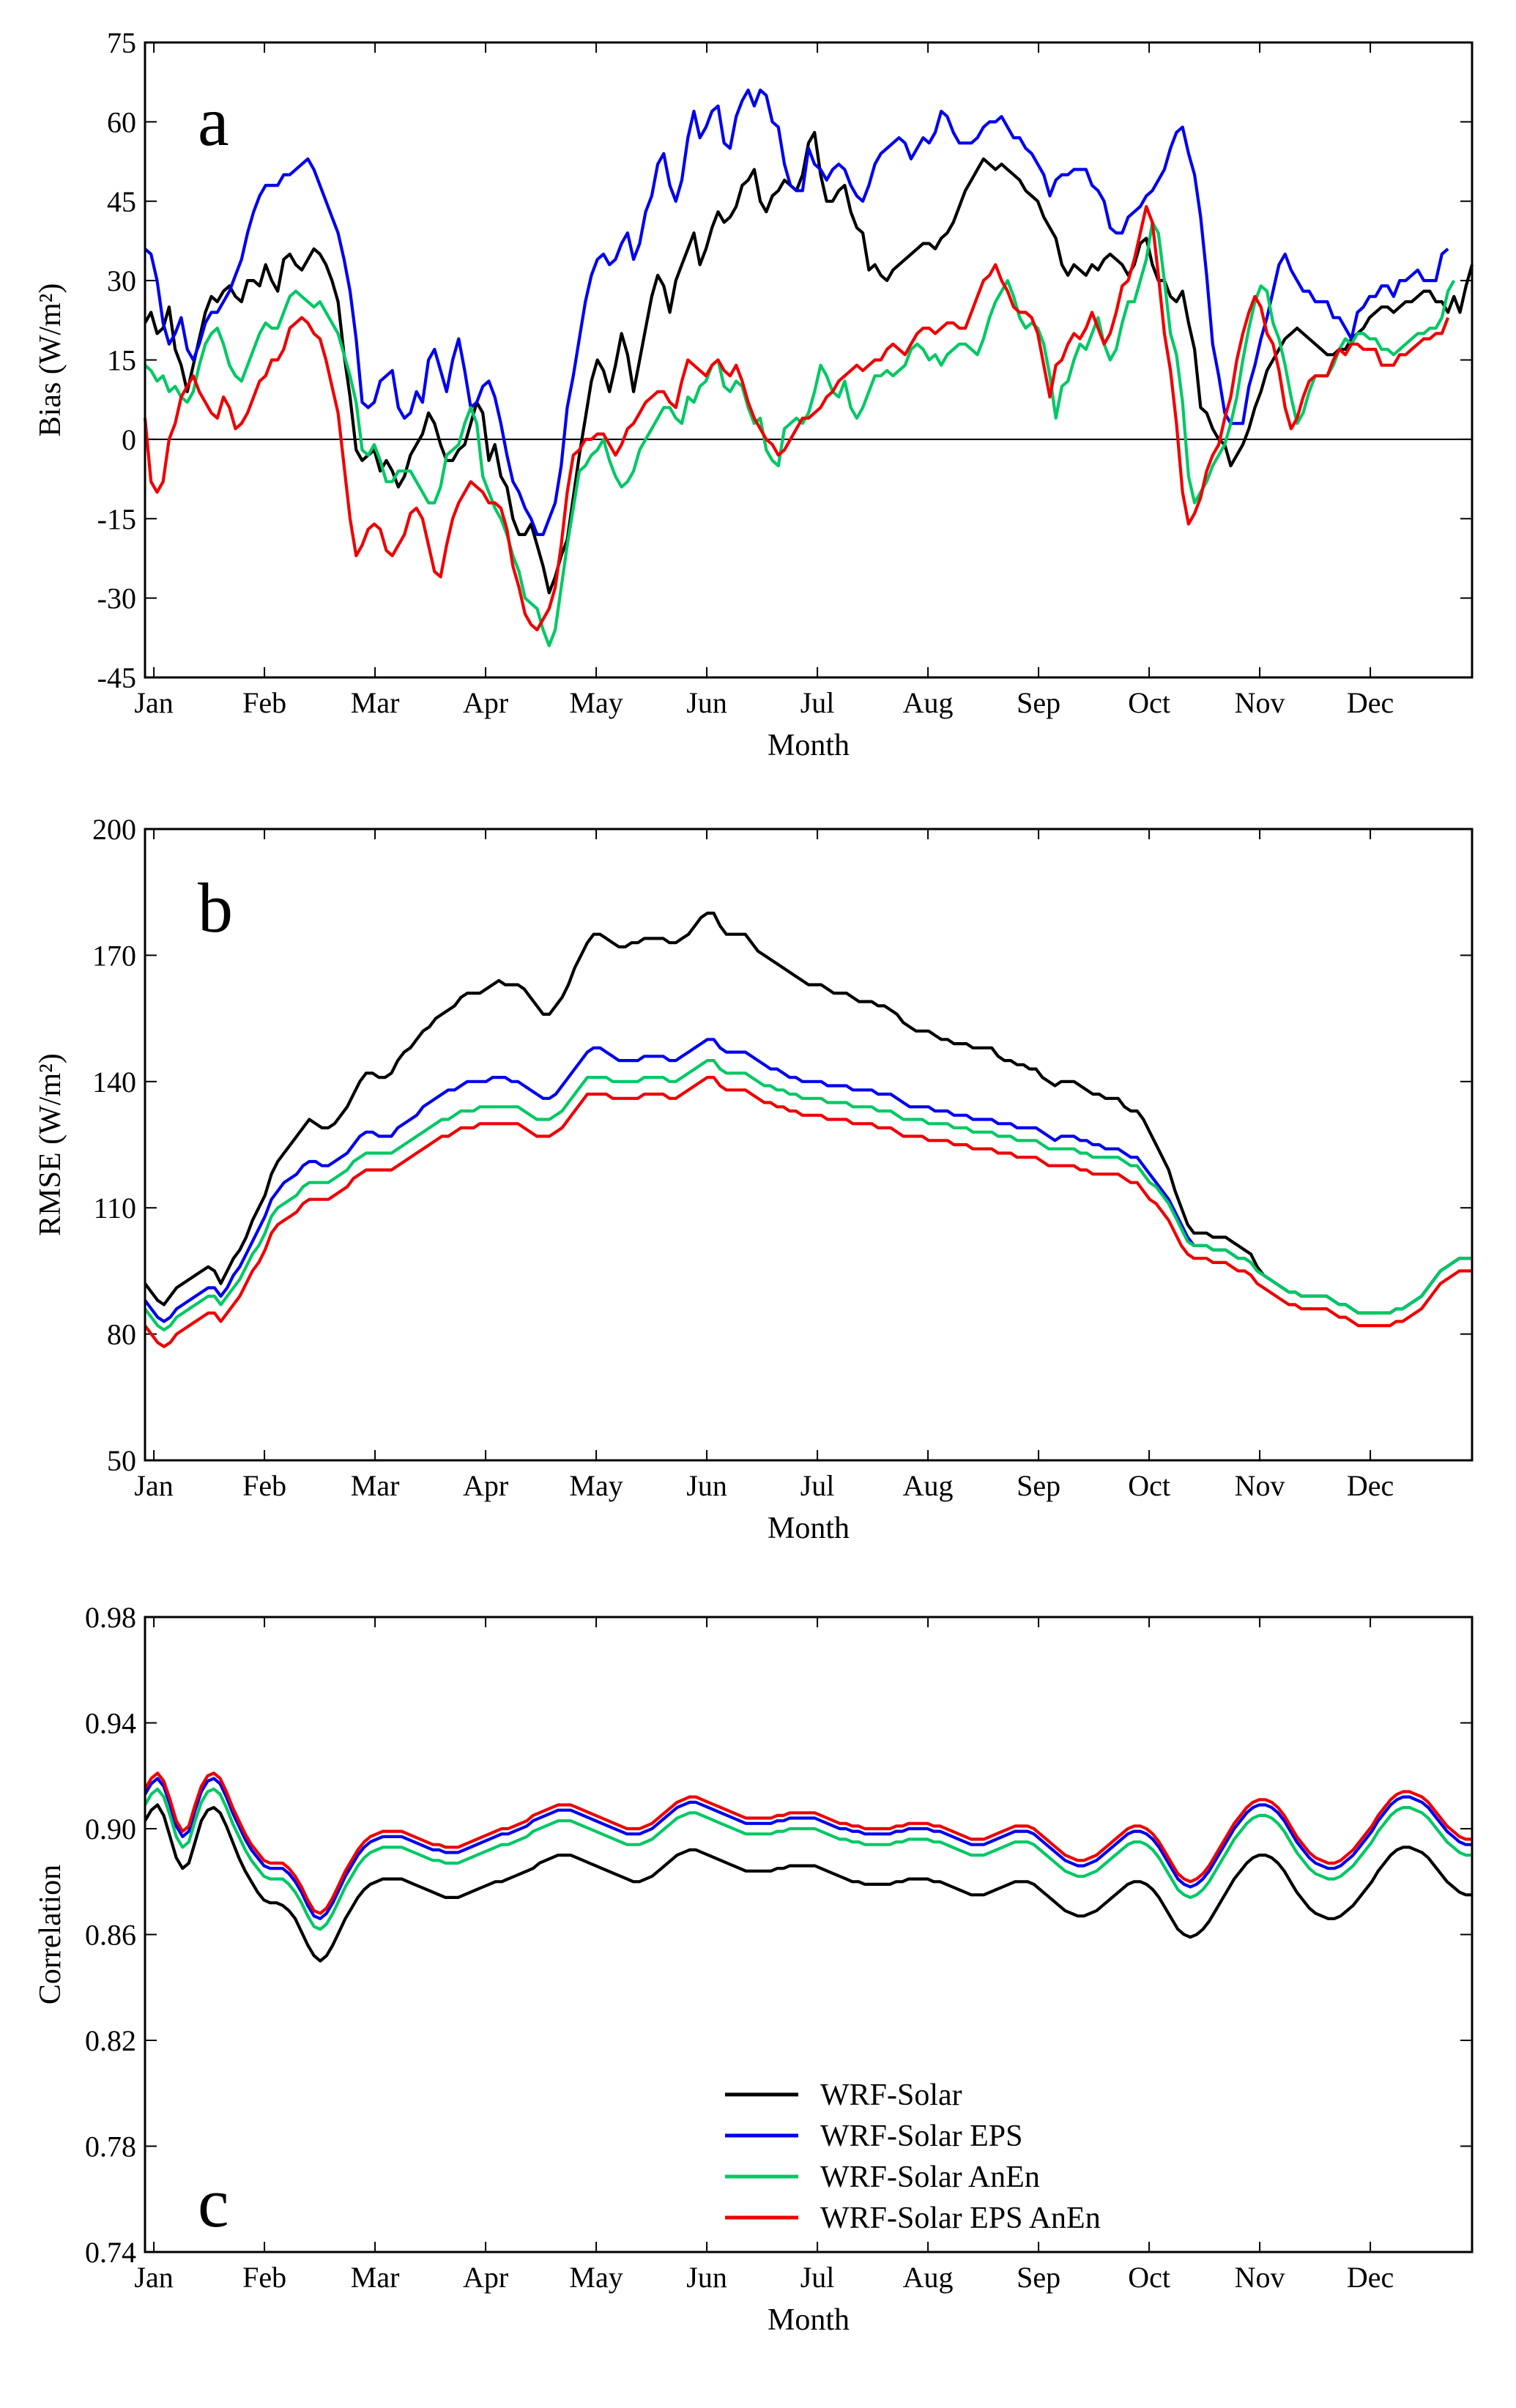 This screenshot has width=1516, height=2408. I want to click on y-tick-label: 0, so click(129, 439).